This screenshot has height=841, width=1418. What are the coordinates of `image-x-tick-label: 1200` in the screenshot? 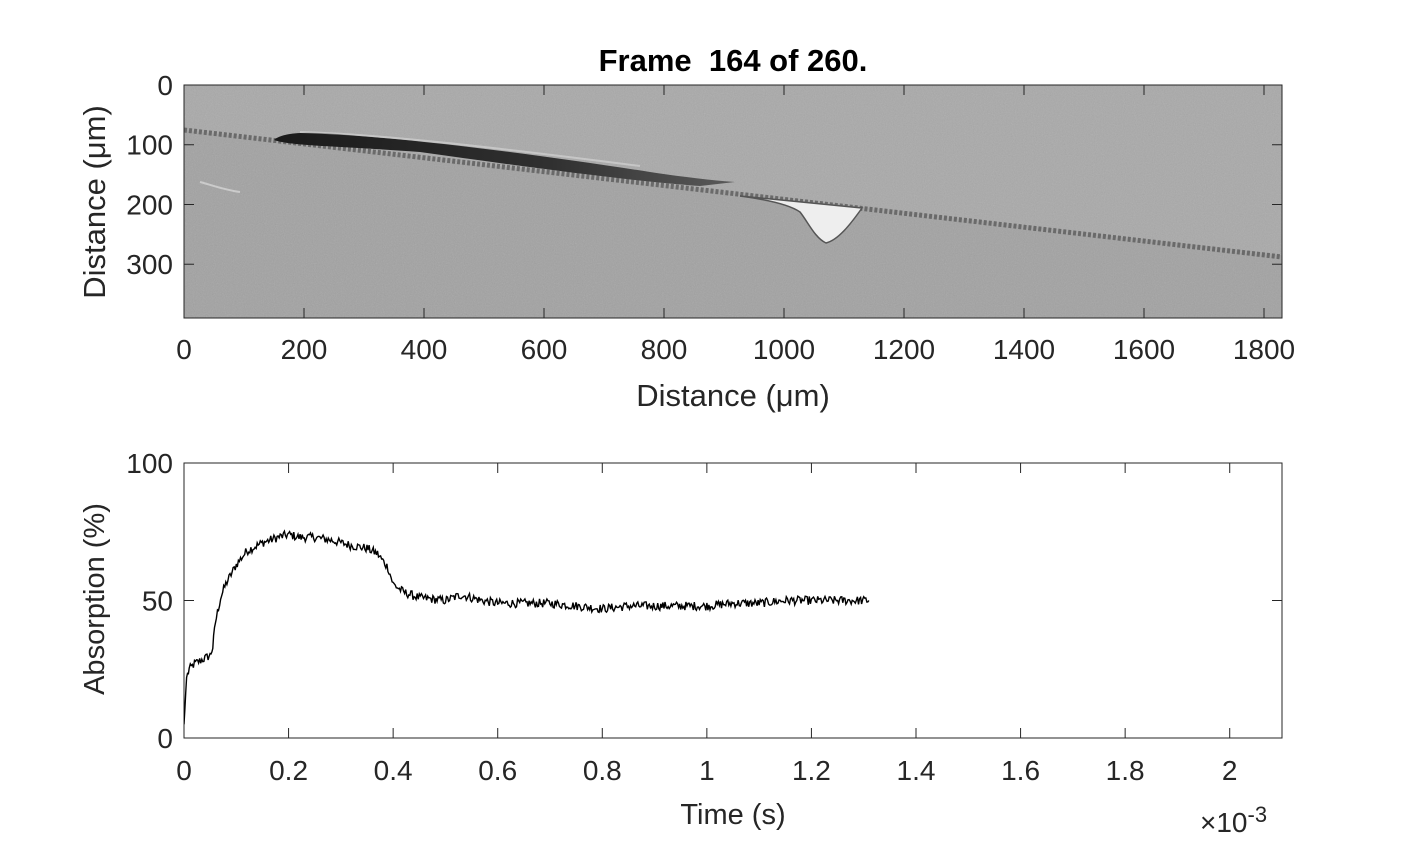 It's located at (904, 349).